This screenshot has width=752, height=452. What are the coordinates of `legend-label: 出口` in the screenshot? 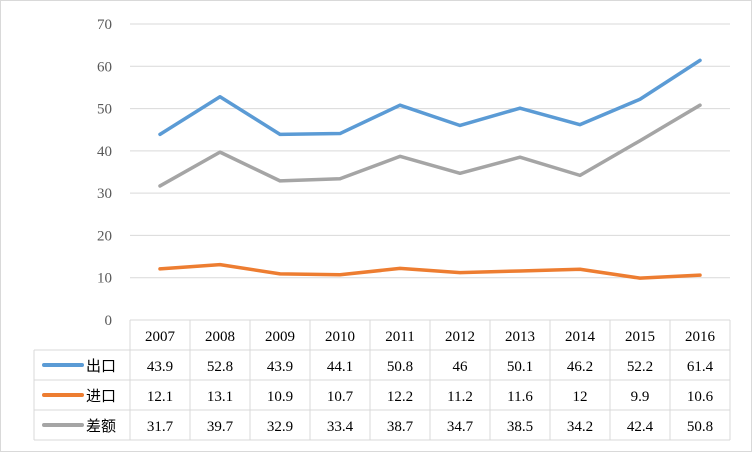 It's located at (101, 366).